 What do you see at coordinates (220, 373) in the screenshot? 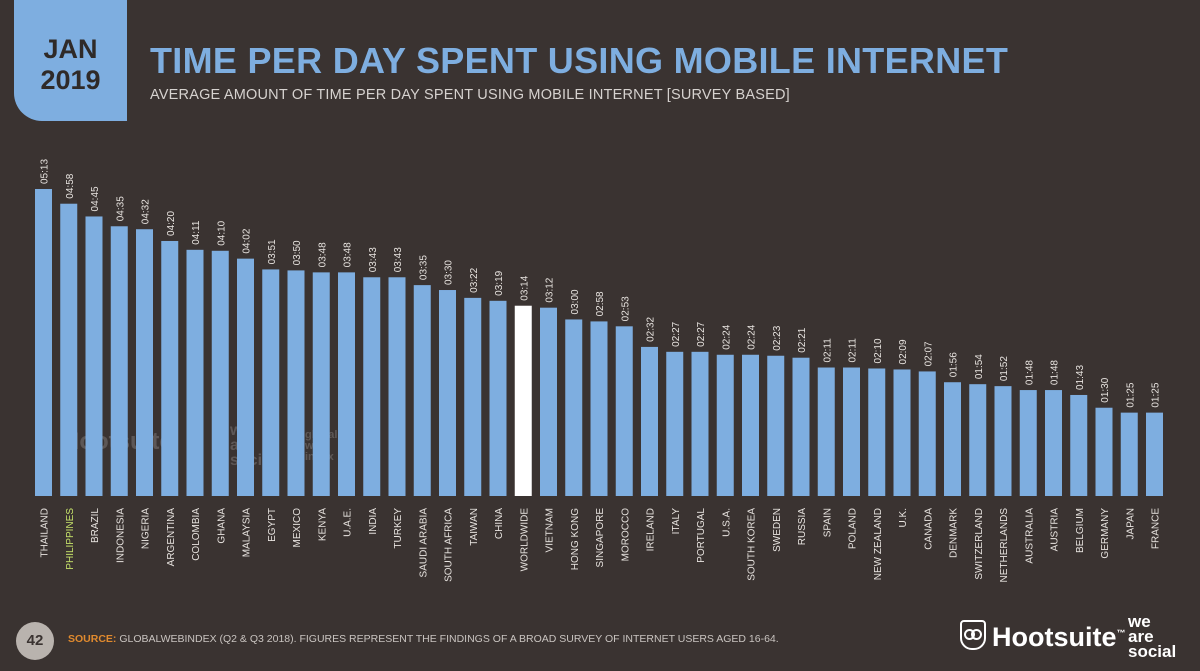
I see `bar-ghana` at bounding box center [220, 373].